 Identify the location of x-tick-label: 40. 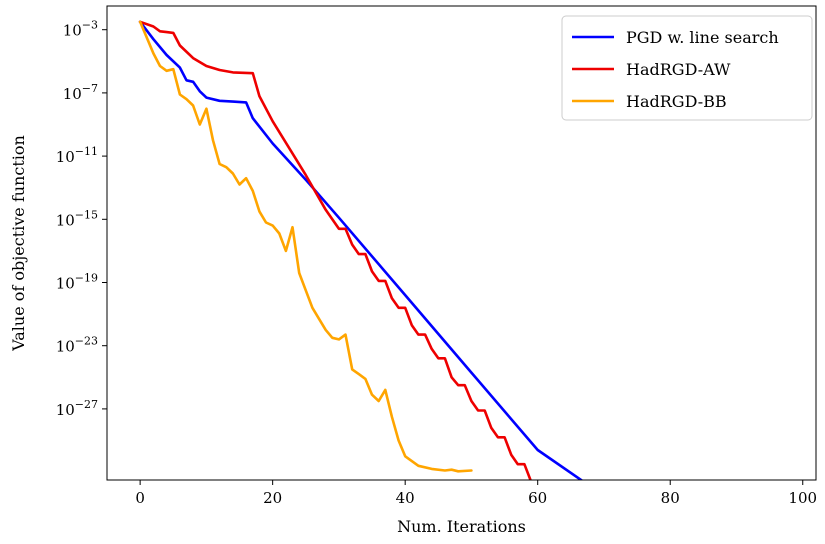
(405, 498).